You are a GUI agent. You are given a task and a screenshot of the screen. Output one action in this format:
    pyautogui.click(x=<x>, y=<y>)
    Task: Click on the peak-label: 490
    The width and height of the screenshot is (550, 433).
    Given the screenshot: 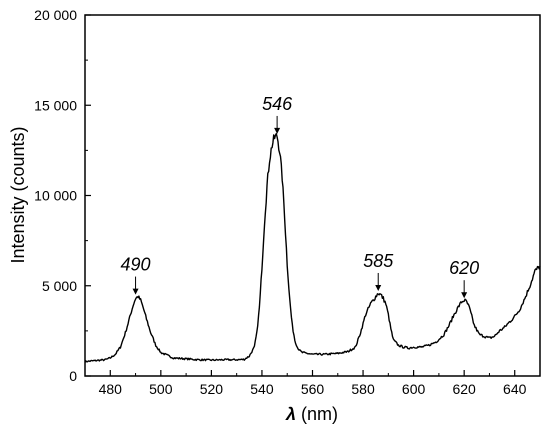 What is the action you would take?
    pyautogui.click(x=136, y=265)
    